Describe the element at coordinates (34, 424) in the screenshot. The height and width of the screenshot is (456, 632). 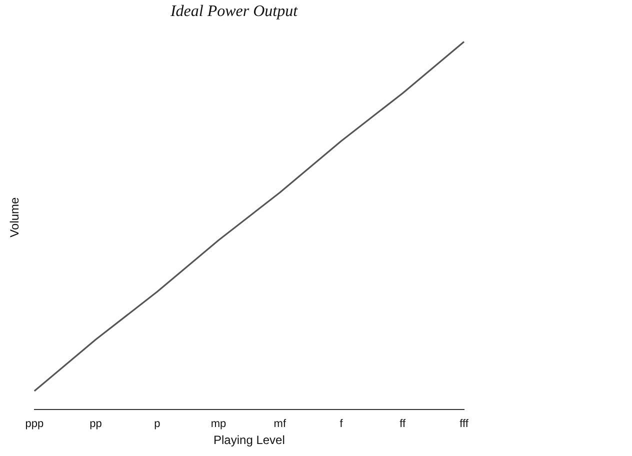
I see `x-tick-label: ppp` at that location.